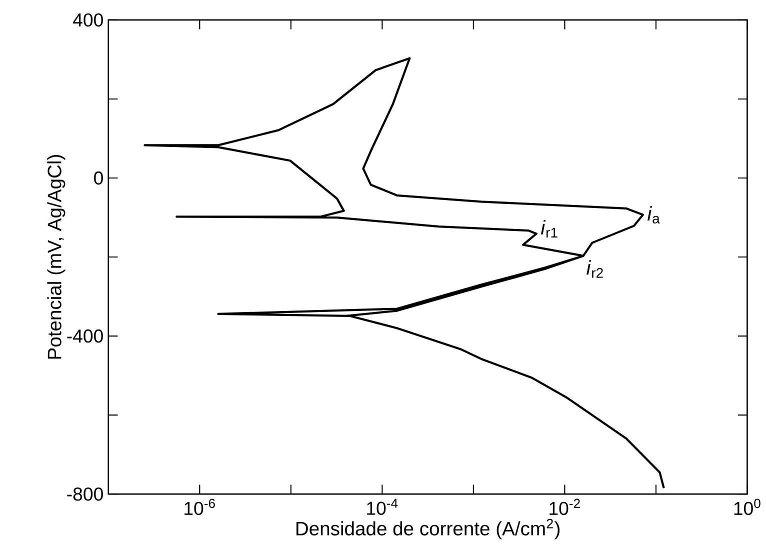 The width and height of the screenshot is (766, 559). What do you see at coordinates (565, 506) in the screenshot?
I see `x-tick-label: 10$^{-2}$` at bounding box center [565, 506].